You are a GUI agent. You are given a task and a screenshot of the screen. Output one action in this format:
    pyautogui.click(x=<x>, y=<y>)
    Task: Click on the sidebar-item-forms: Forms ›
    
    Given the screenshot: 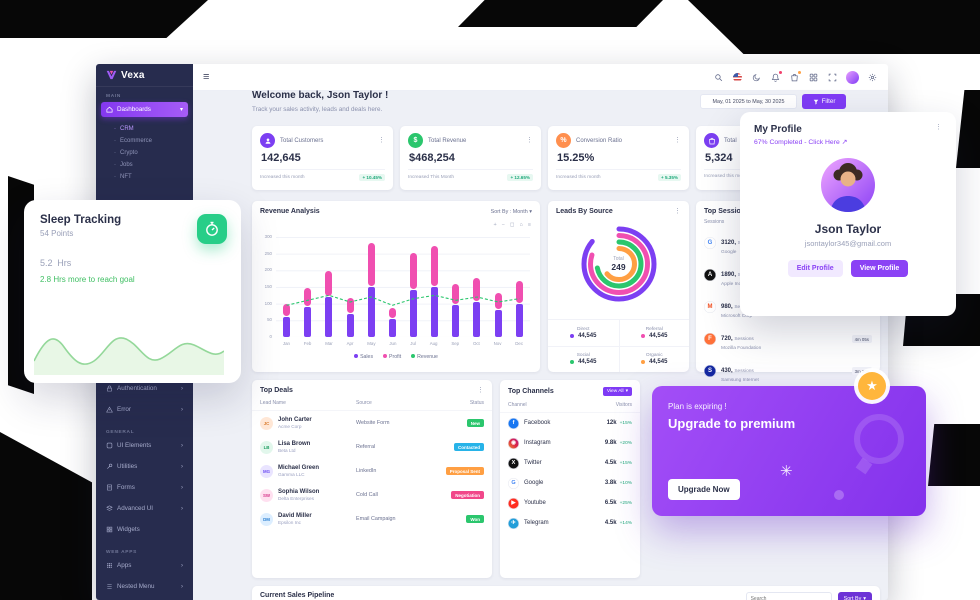 What is the action you would take?
    pyautogui.click(x=144, y=487)
    